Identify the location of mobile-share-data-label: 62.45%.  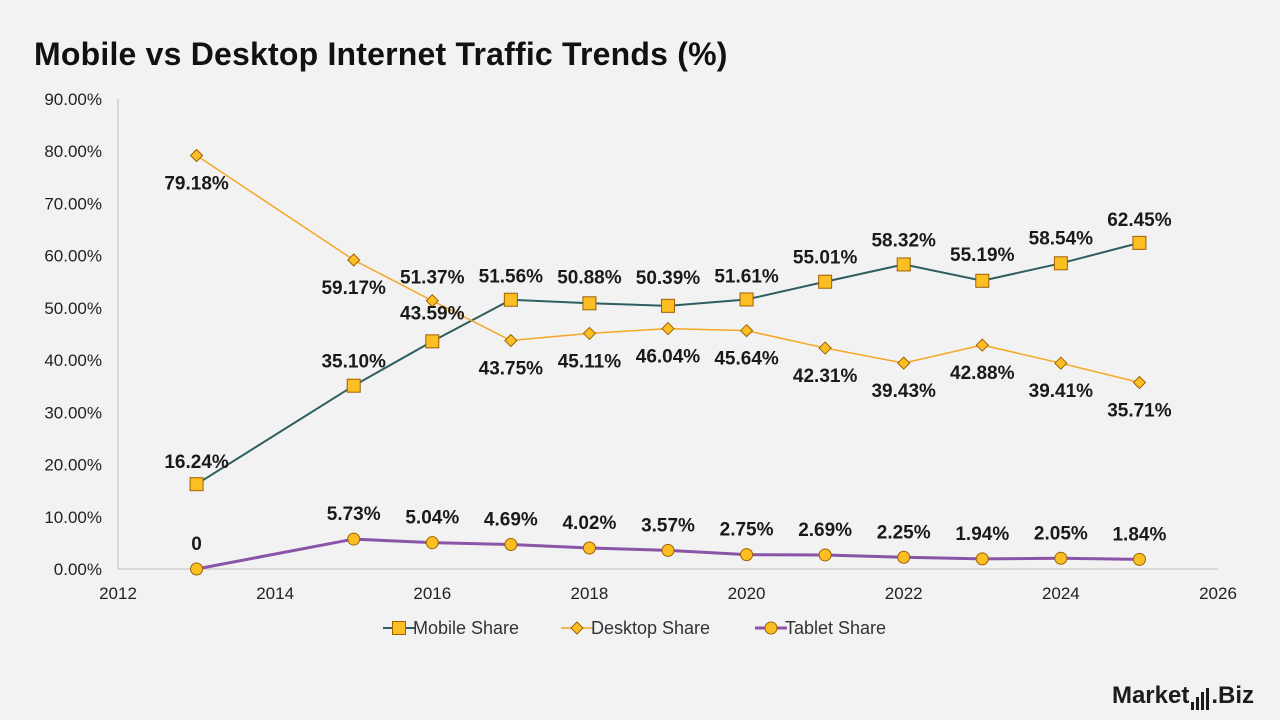
(1139, 220).